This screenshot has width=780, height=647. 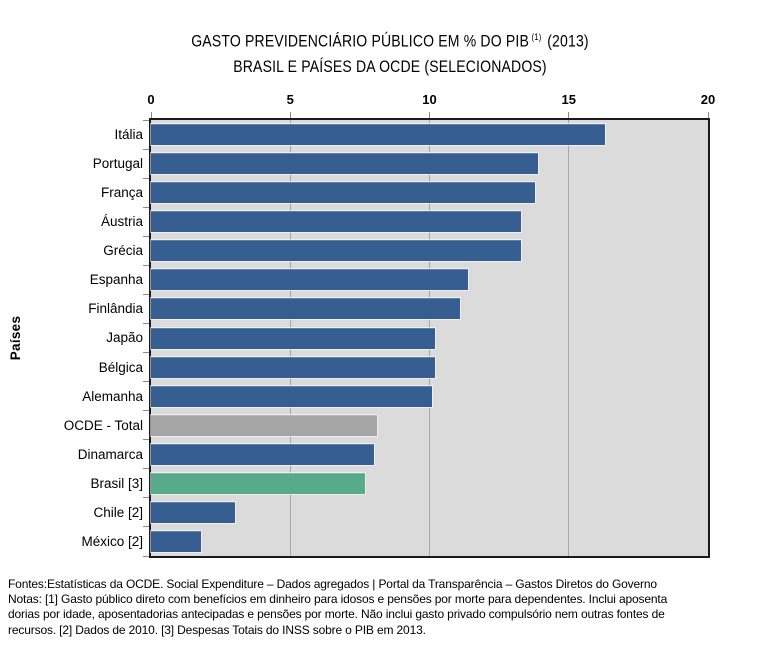 I want to click on chart-title-line2: BRASIL E PAÍSES DA OCDE (SELECIONADOS), so click(x=390, y=66).